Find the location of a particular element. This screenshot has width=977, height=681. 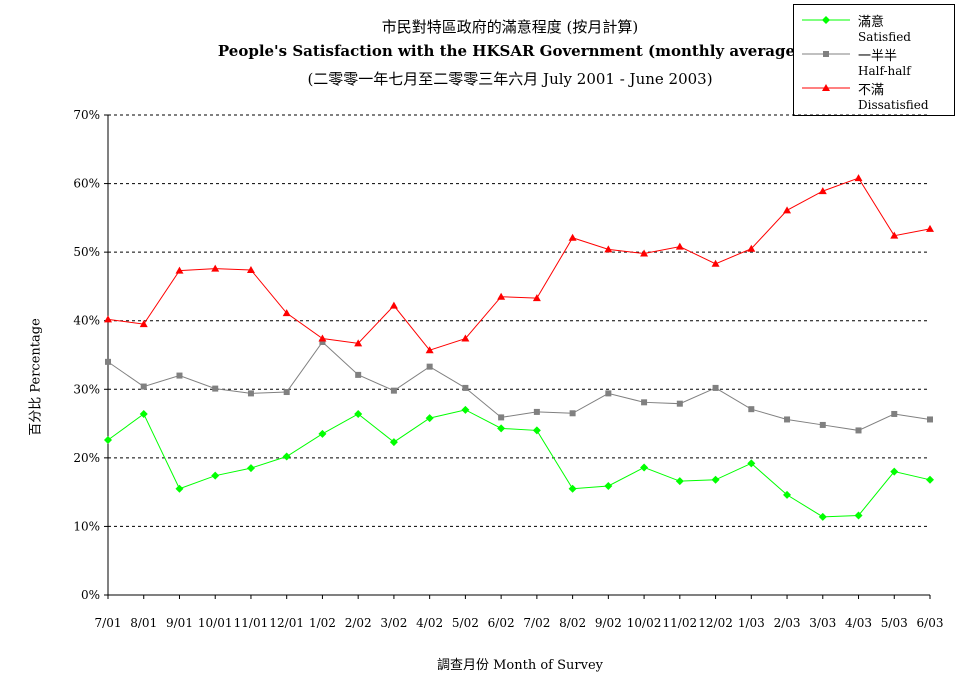

legend-label-satisfied-en: Satisfied is located at coordinates (884, 37).